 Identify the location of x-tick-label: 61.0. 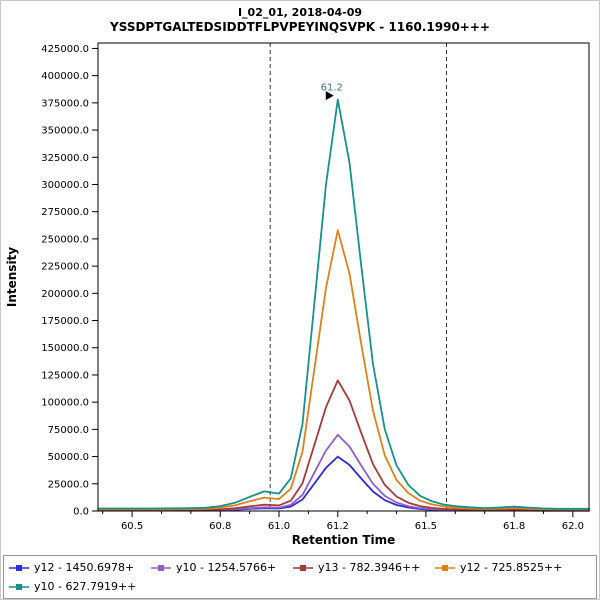
(279, 526).